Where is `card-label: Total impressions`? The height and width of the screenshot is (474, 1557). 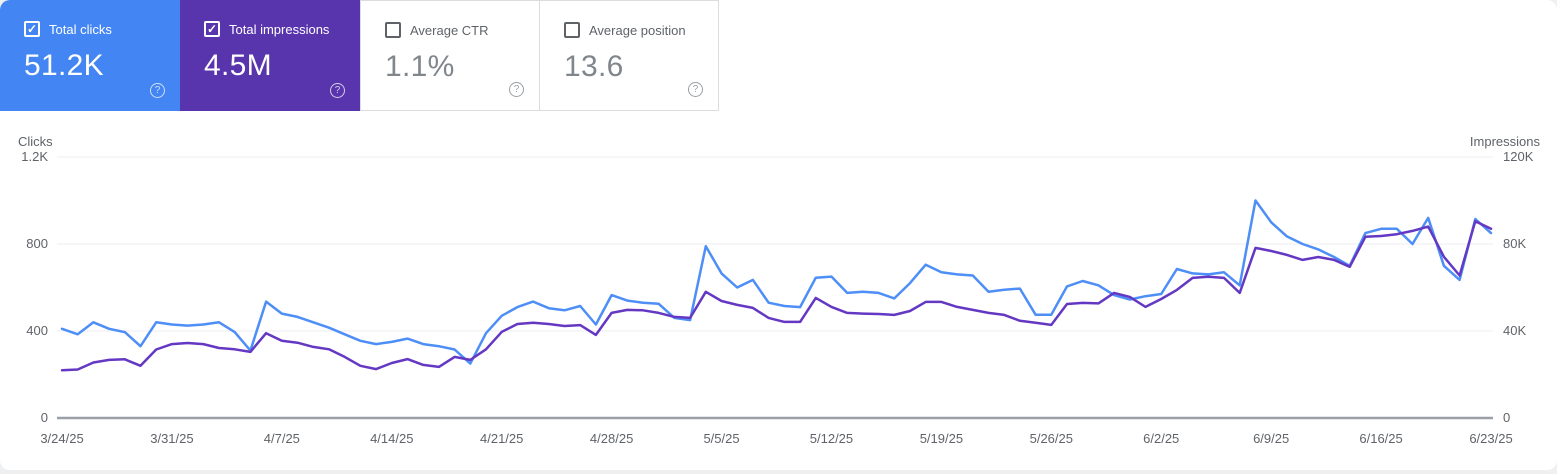
card-label: Total impressions is located at coordinates (279, 29).